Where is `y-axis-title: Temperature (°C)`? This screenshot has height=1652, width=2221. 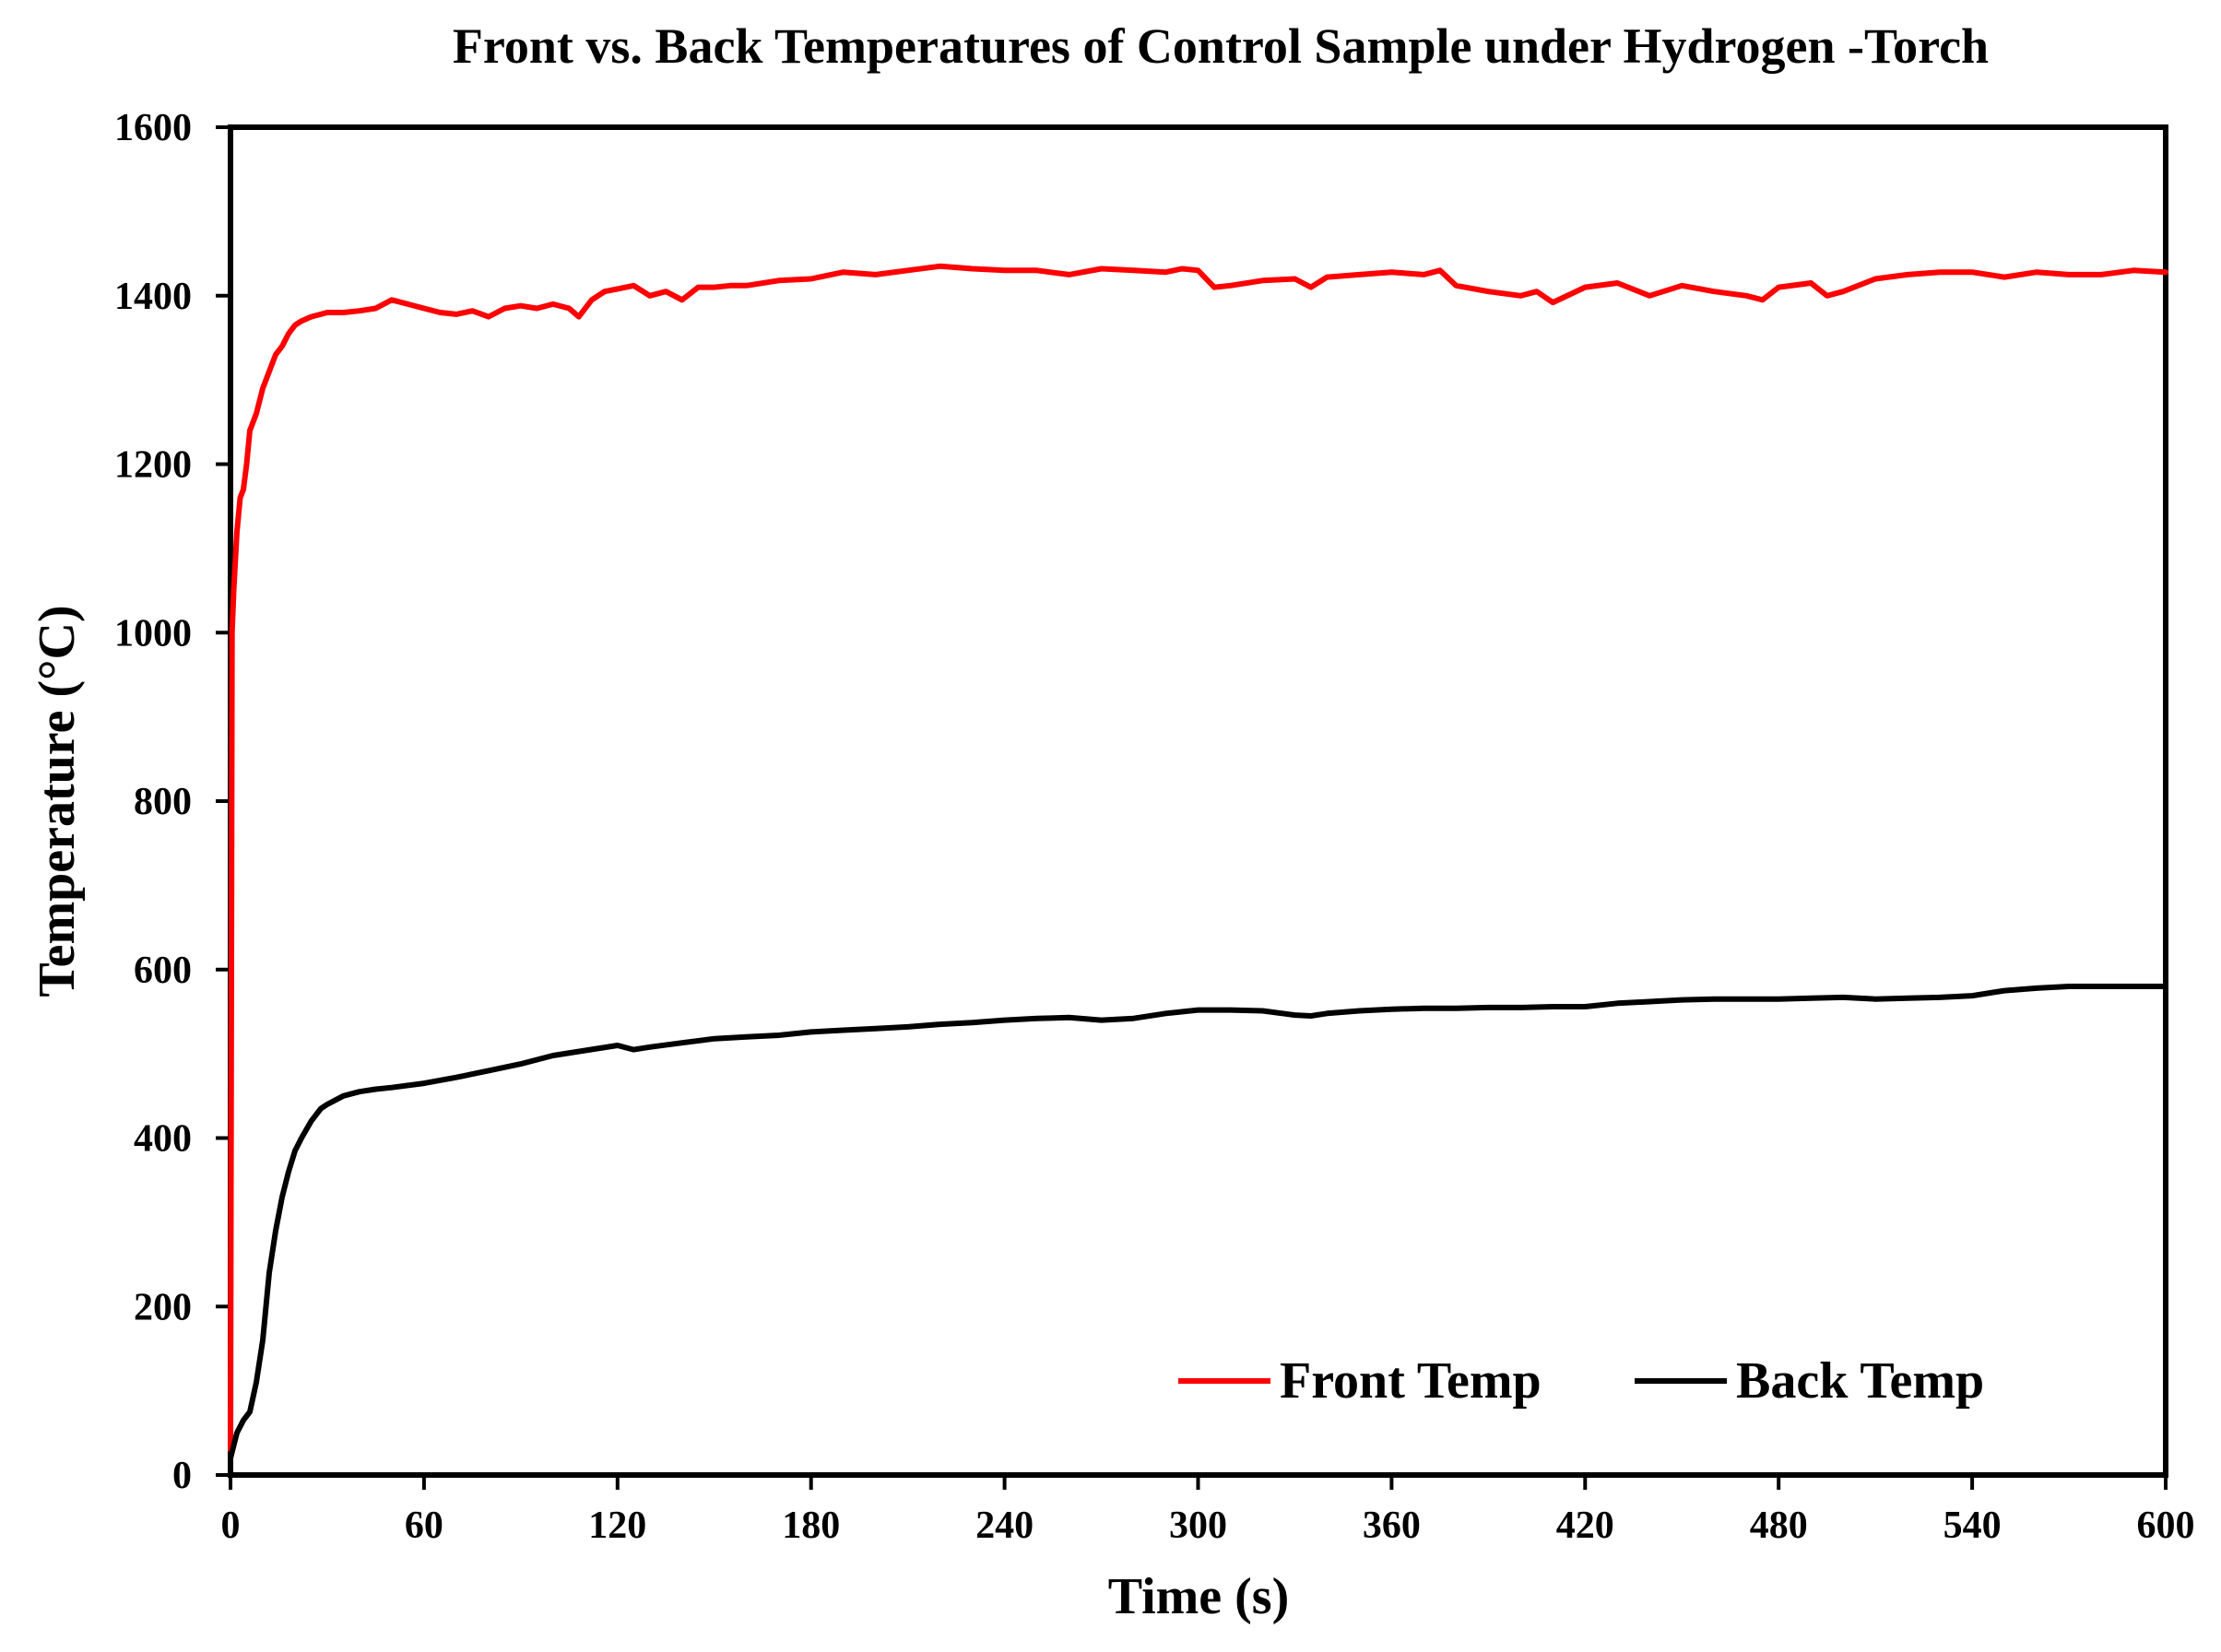
y-axis-title: Temperature (°C) is located at coordinates (57, 801).